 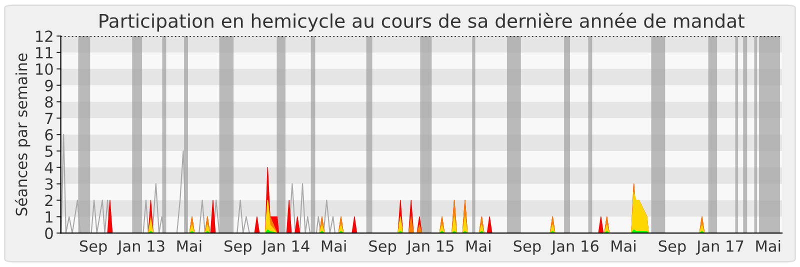 I want to click on chart-title: Participation en hemicycle au cours de sa dernière année de mandat, so click(x=422, y=22).